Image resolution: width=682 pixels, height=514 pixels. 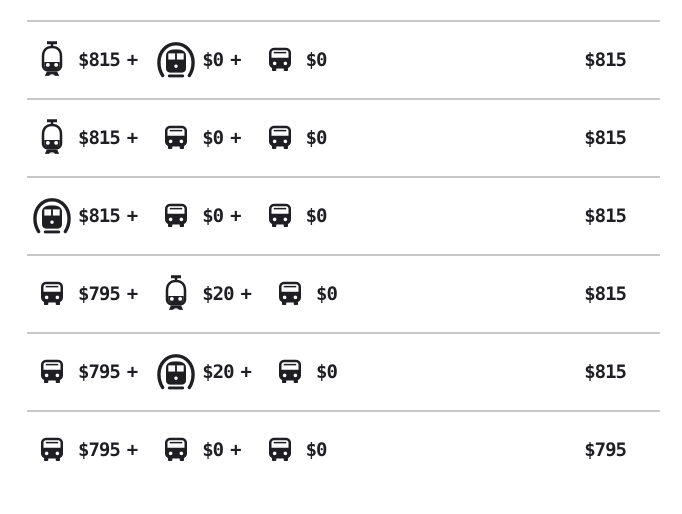 What do you see at coordinates (605, 450) in the screenshot?
I see `row-total: $795` at bounding box center [605, 450].